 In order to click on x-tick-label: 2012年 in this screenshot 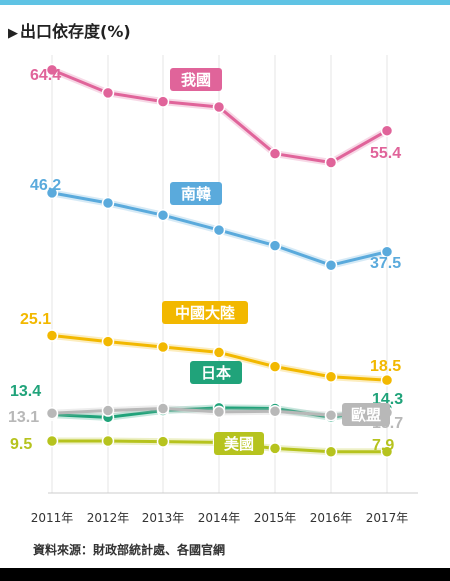, I will do `click(108, 518)`.